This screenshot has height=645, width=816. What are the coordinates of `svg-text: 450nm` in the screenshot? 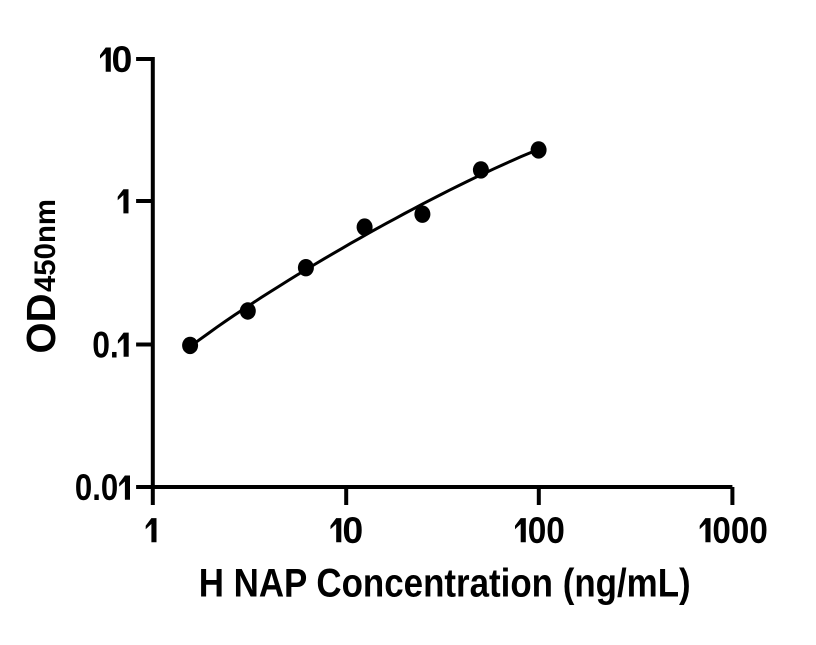 It's located at (45, 245).